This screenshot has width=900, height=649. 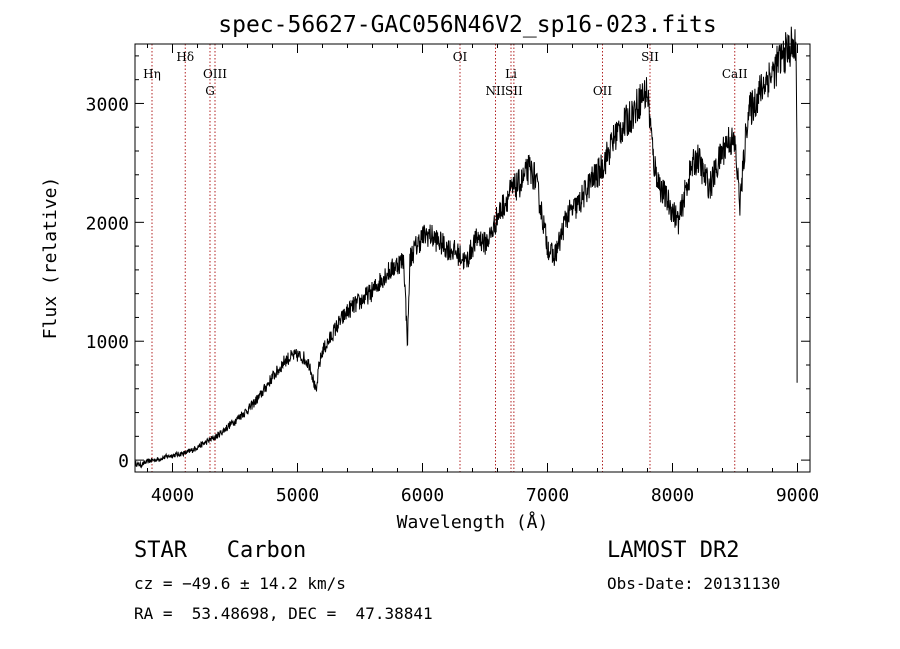 I want to click on x-tick-label: 6000, so click(x=422, y=495).